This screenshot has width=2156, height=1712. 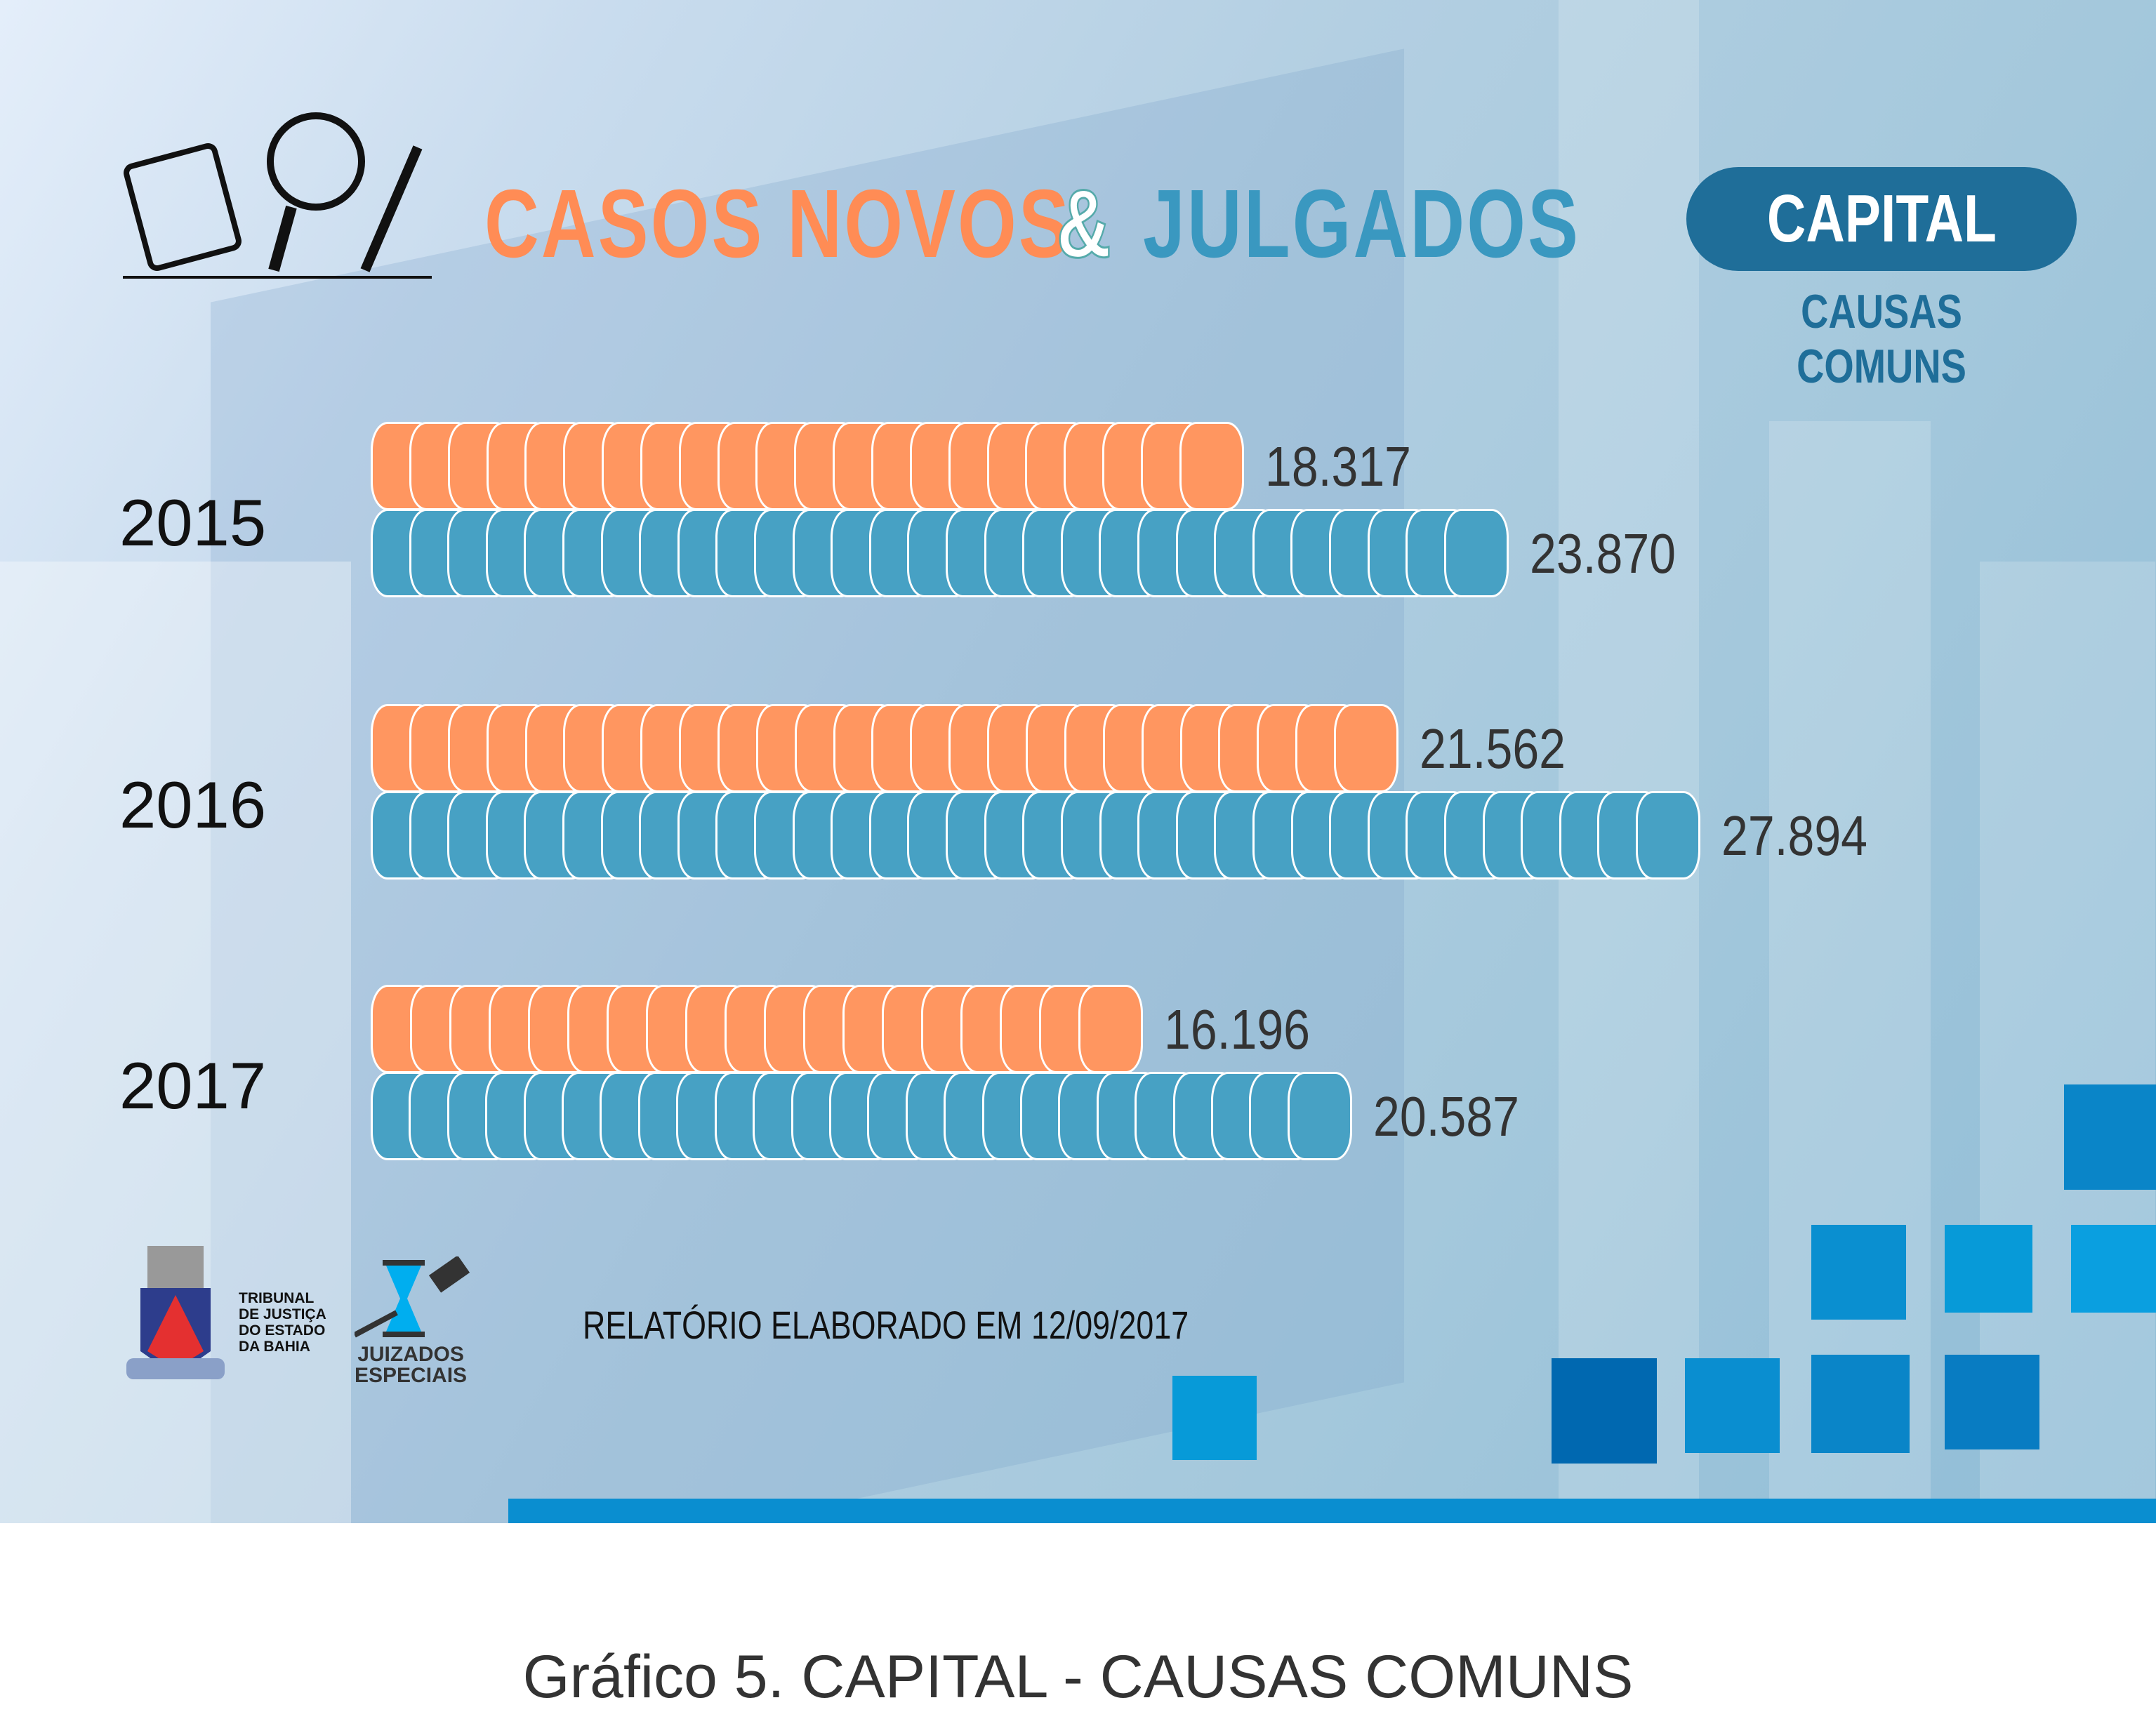 What do you see at coordinates (1794, 835) in the screenshot?
I see `data-label: 27.894` at bounding box center [1794, 835].